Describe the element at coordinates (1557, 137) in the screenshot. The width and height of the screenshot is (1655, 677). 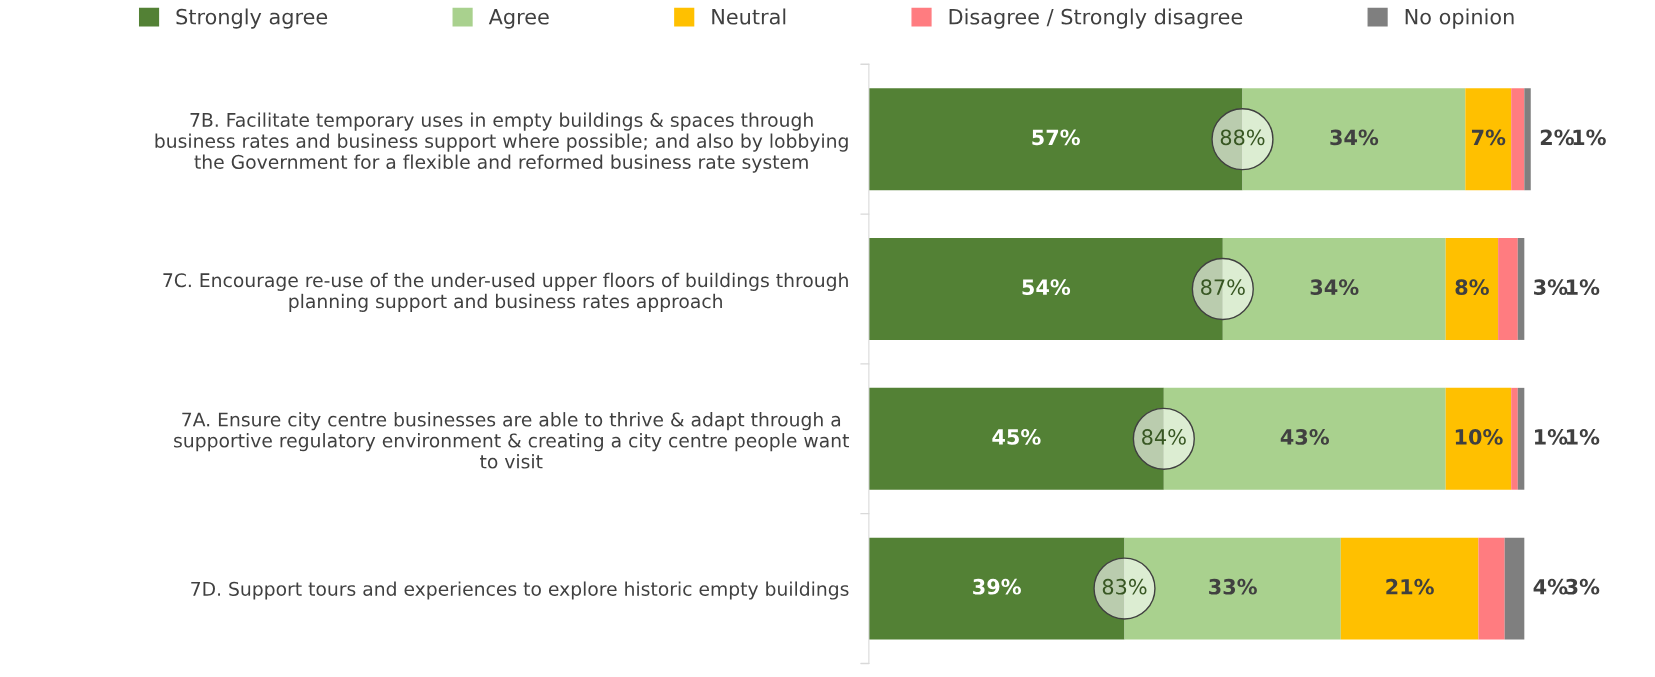
I see `data-label: 2%` at that location.